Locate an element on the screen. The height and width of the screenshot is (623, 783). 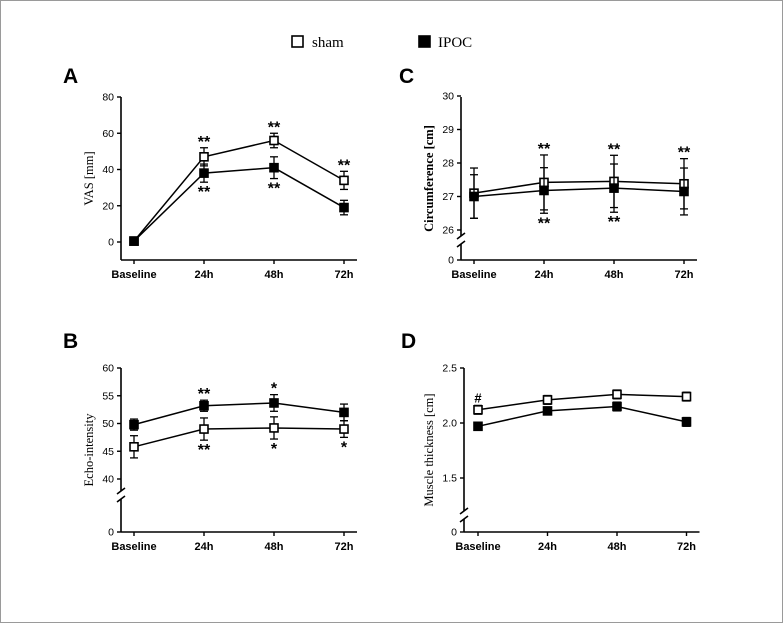
y-axis-label: Muscle thickness [cm] is located at coordinates (429, 449).